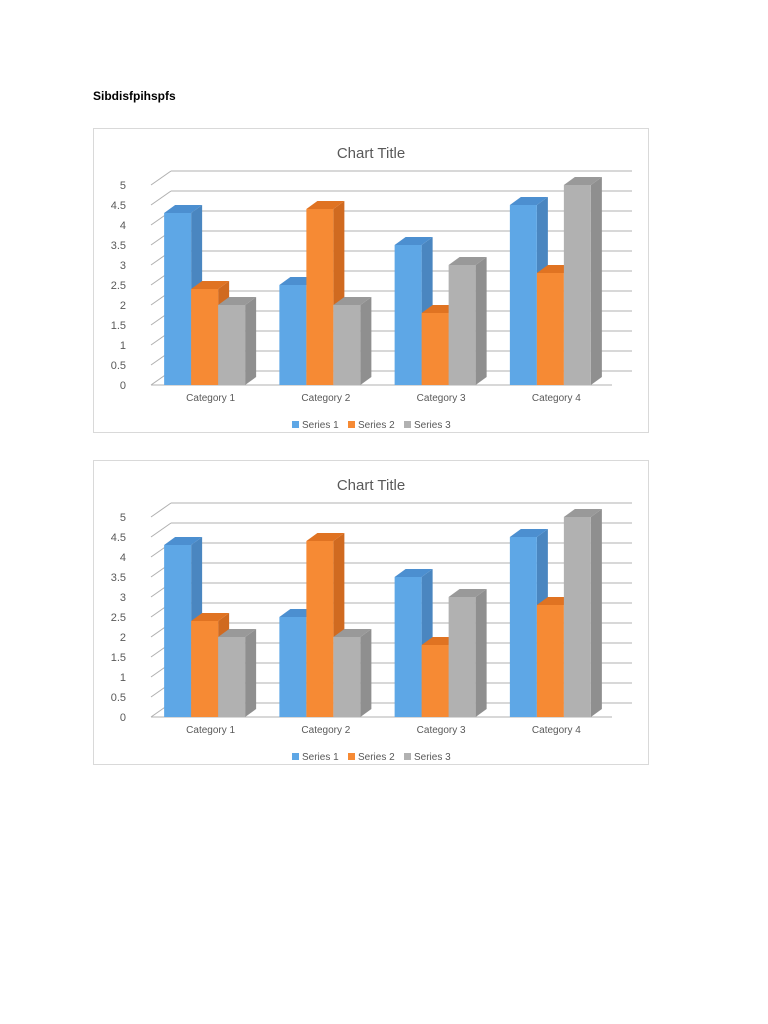  Describe the element at coordinates (118, 286) in the screenshot. I see `y-tick-label: 2.5` at that location.